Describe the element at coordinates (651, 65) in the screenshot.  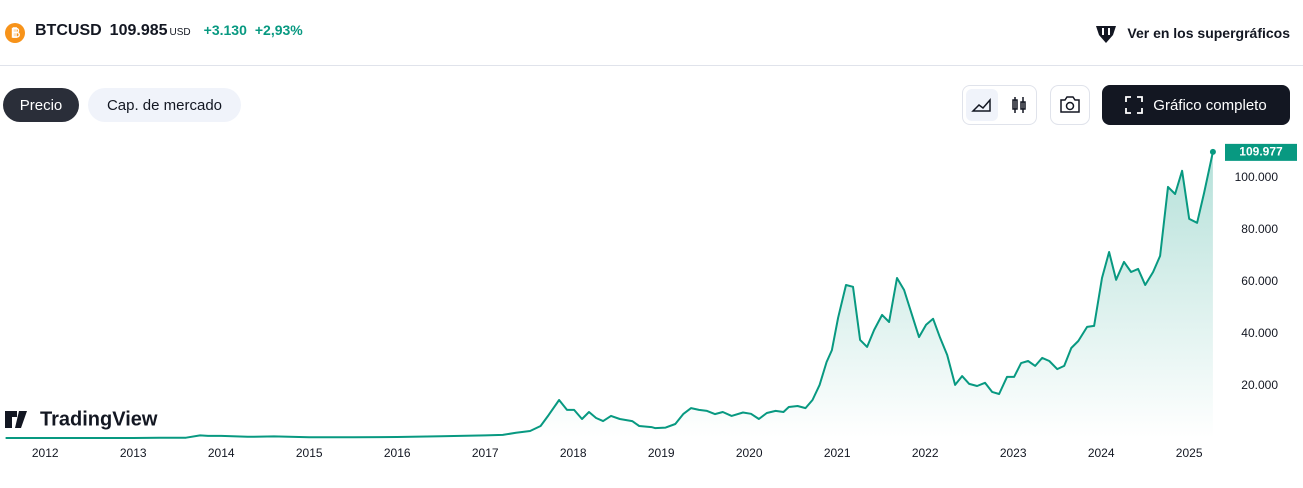
I see `divider` at that location.